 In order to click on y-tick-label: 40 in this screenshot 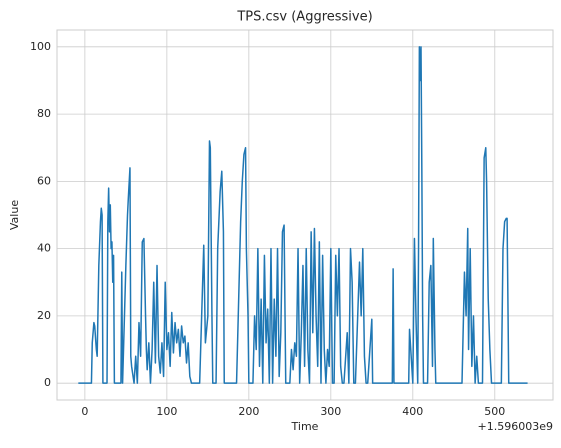, I will do `click(44, 248)`.